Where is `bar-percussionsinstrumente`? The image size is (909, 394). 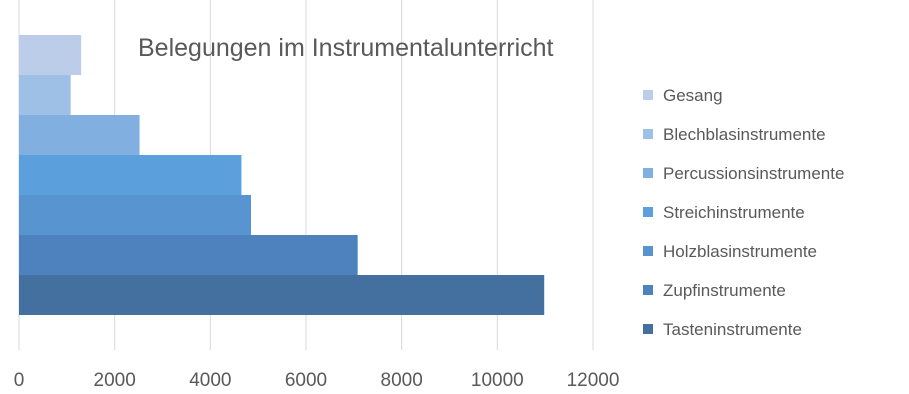
bar-percussionsinstrumente is located at coordinates (79, 135).